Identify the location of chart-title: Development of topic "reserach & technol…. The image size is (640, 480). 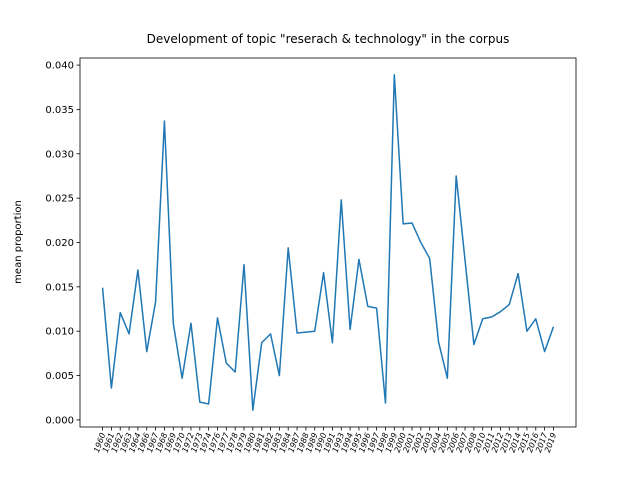
(328, 39).